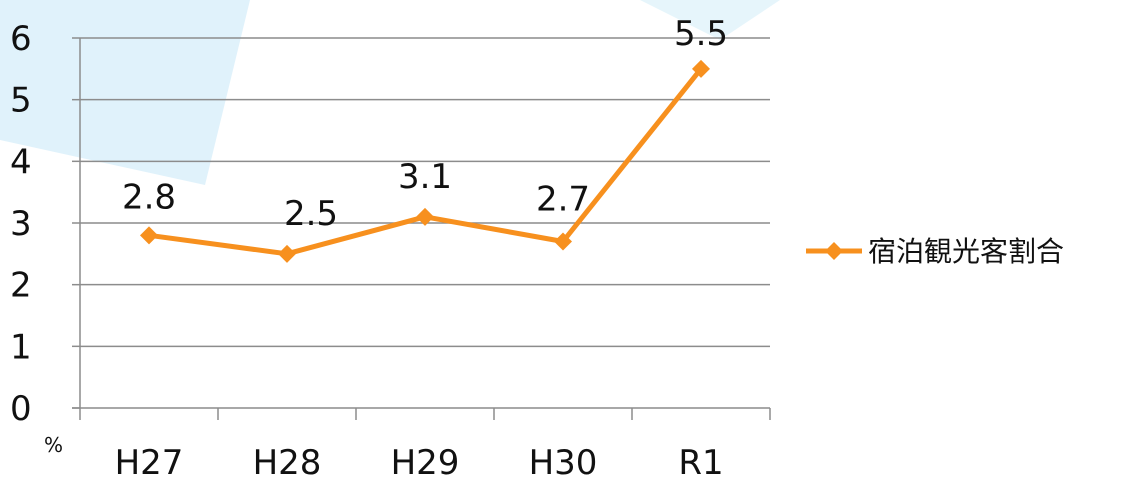  I want to click on x-tick-labels: H27 H28 H29 H30 R1, so click(419, 462).